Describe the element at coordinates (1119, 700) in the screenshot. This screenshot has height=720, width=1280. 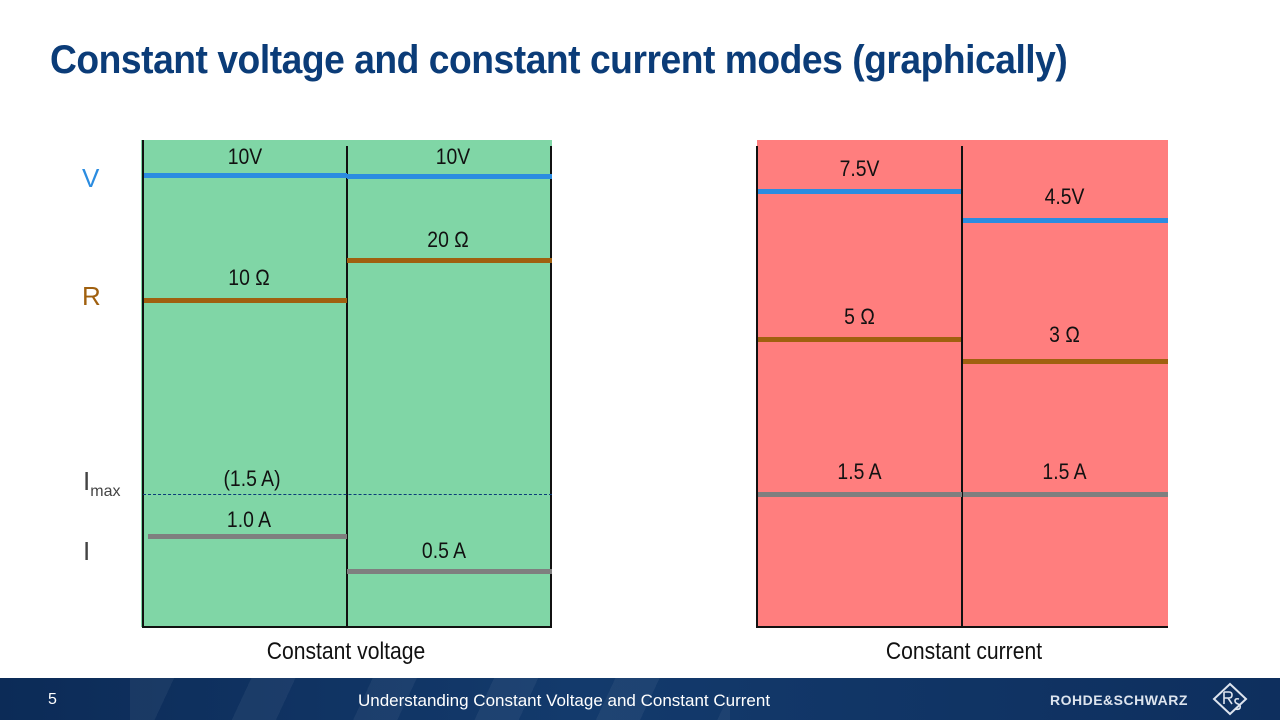
I see `brand-name: ROHDE&SCHWARZ` at that location.